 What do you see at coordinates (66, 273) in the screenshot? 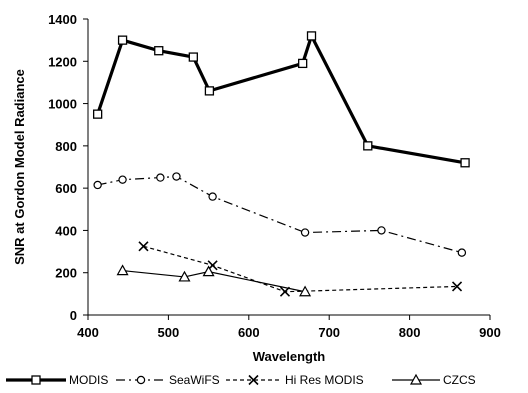
I see `y-tick-label: 200` at bounding box center [66, 273].